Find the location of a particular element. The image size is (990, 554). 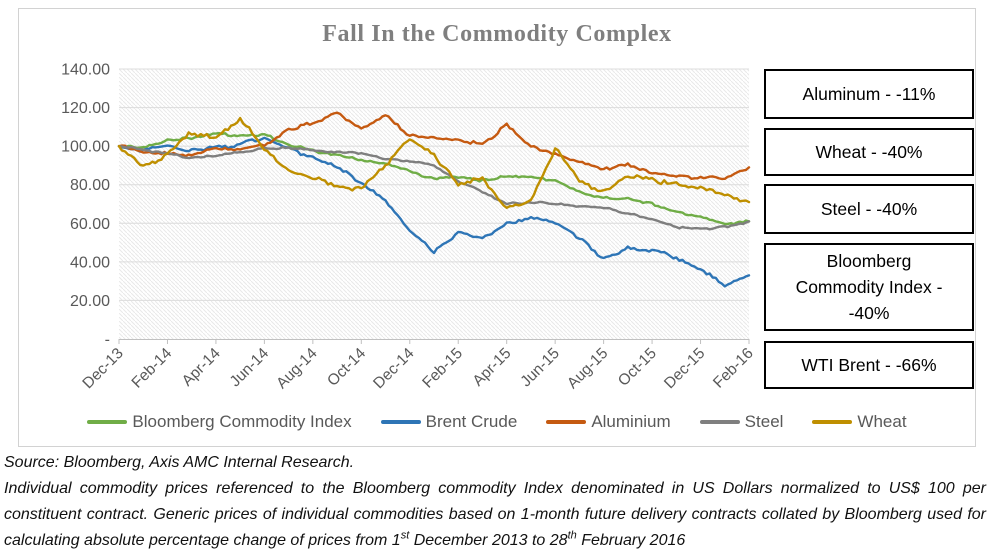

y-tick-label: 80.00 is located at coordinates (90, 185).